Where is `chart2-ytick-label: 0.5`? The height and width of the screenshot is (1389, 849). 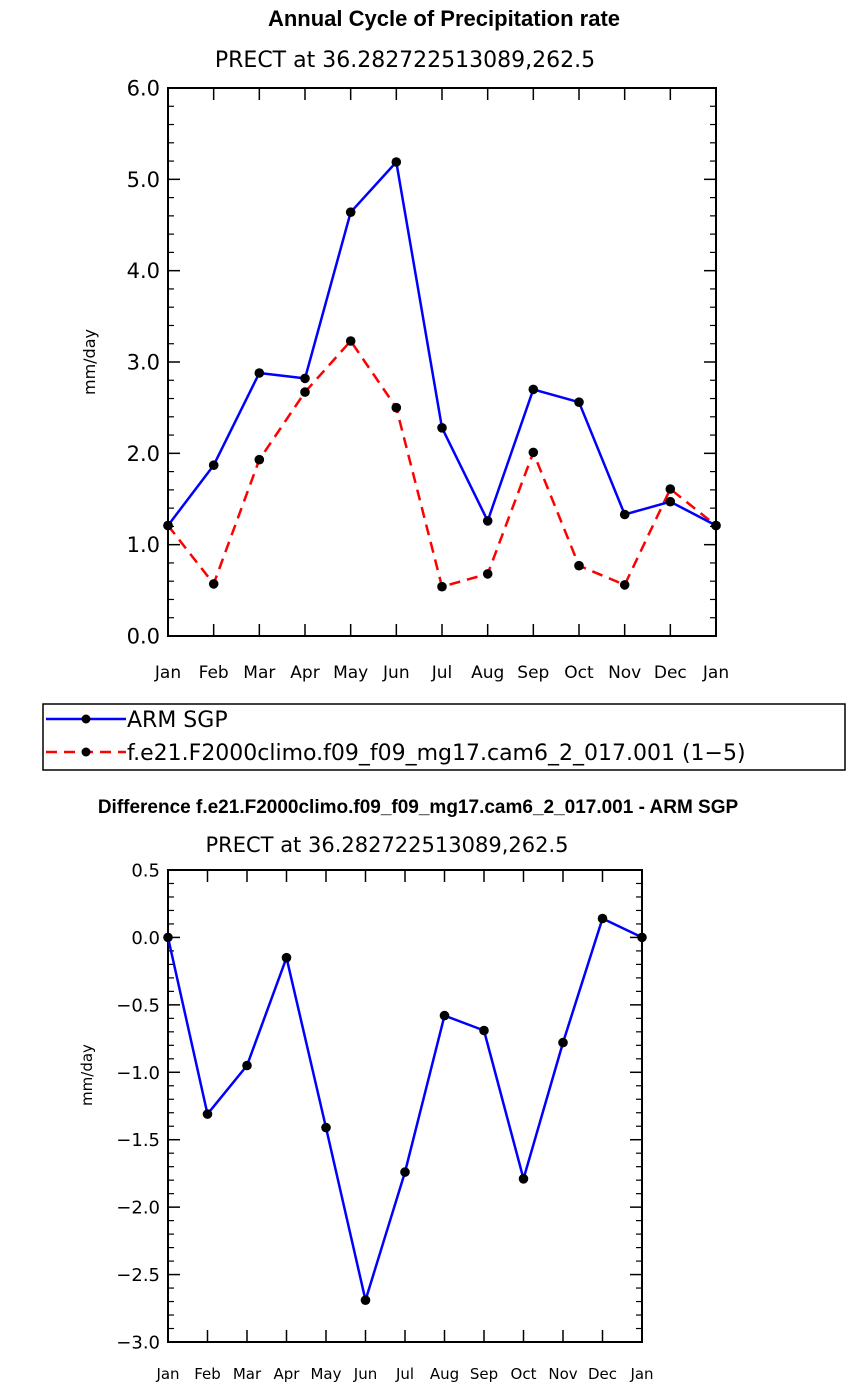
chart2-ytick-label: 0.5 is located at coordinates (145, 870).